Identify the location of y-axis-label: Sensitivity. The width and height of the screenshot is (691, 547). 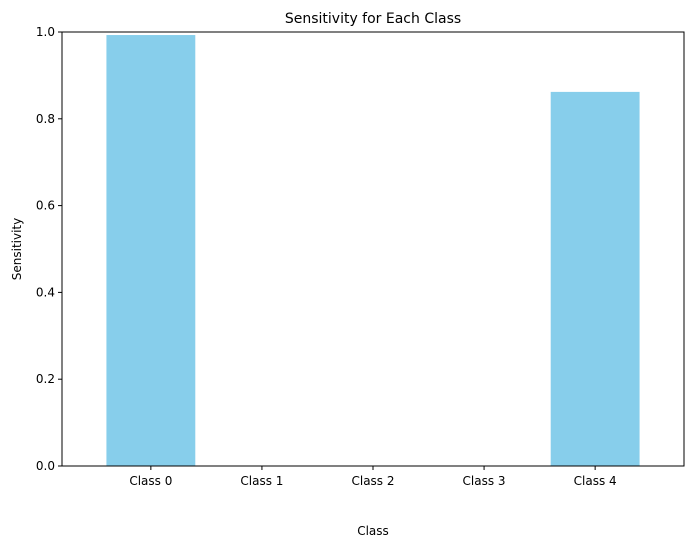
(17, 249).